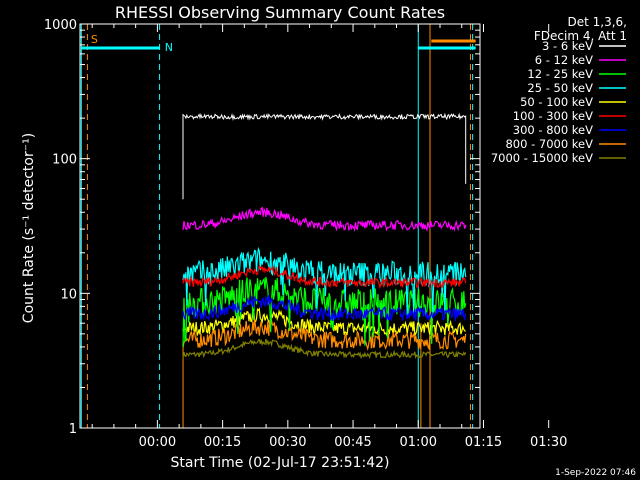  I want to click on legend-entry-label: 800 - 7000 keV, so click(549, 144).